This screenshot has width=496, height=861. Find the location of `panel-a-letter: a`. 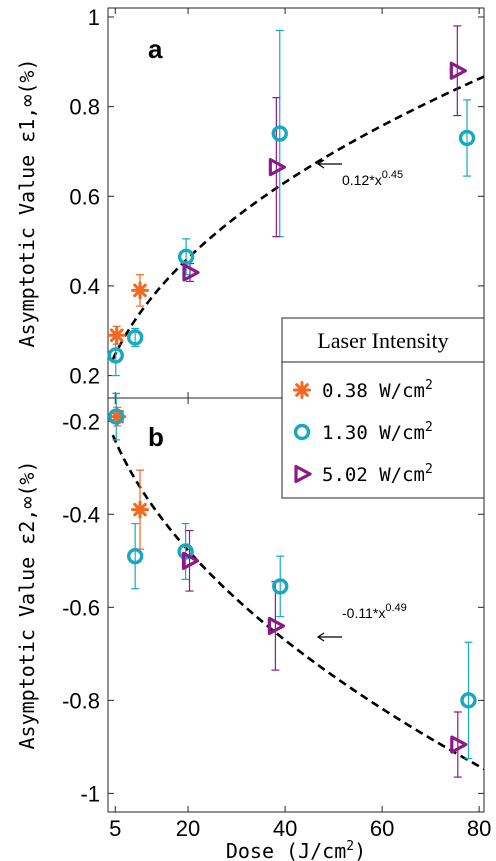

panel-a-letter: a is located at coordinates (155, 49).